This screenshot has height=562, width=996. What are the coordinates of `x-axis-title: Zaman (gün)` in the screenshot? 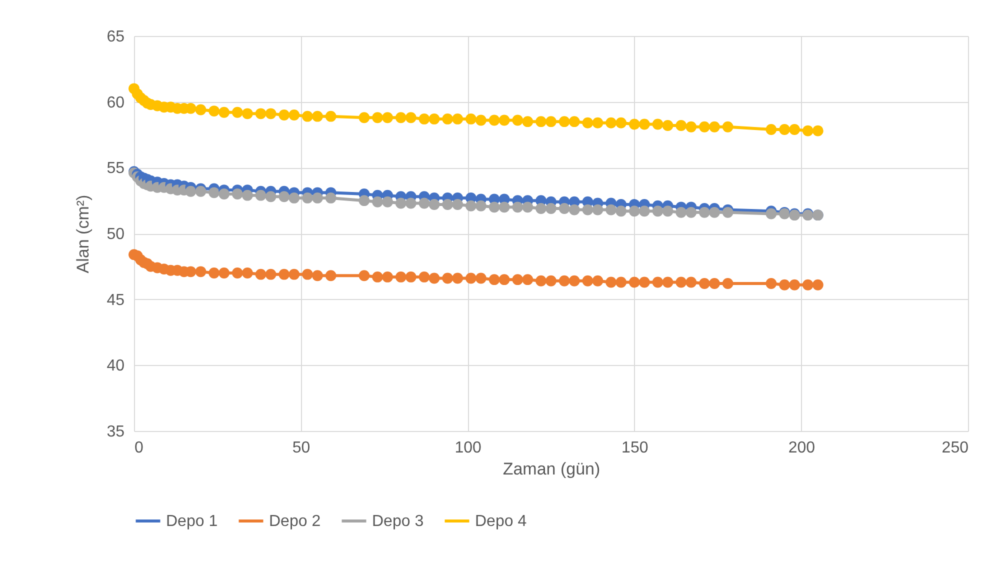 It's located at (551, 469).